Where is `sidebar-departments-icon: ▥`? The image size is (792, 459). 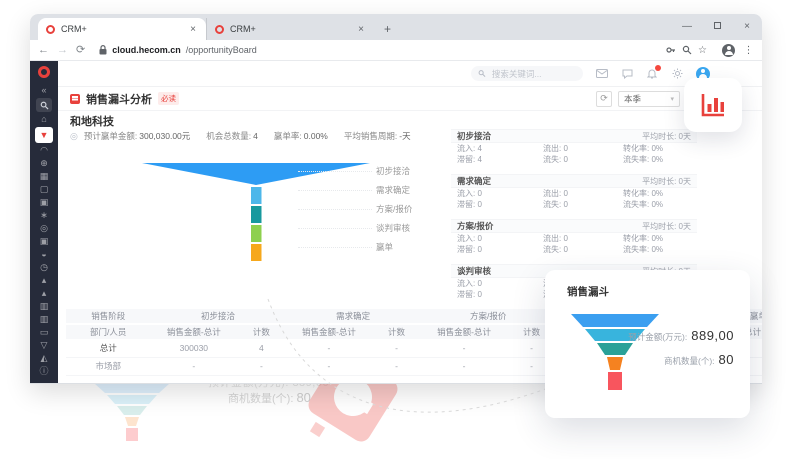
sidebar-departments-icon: ▥ is located at coordinates (44, 319).